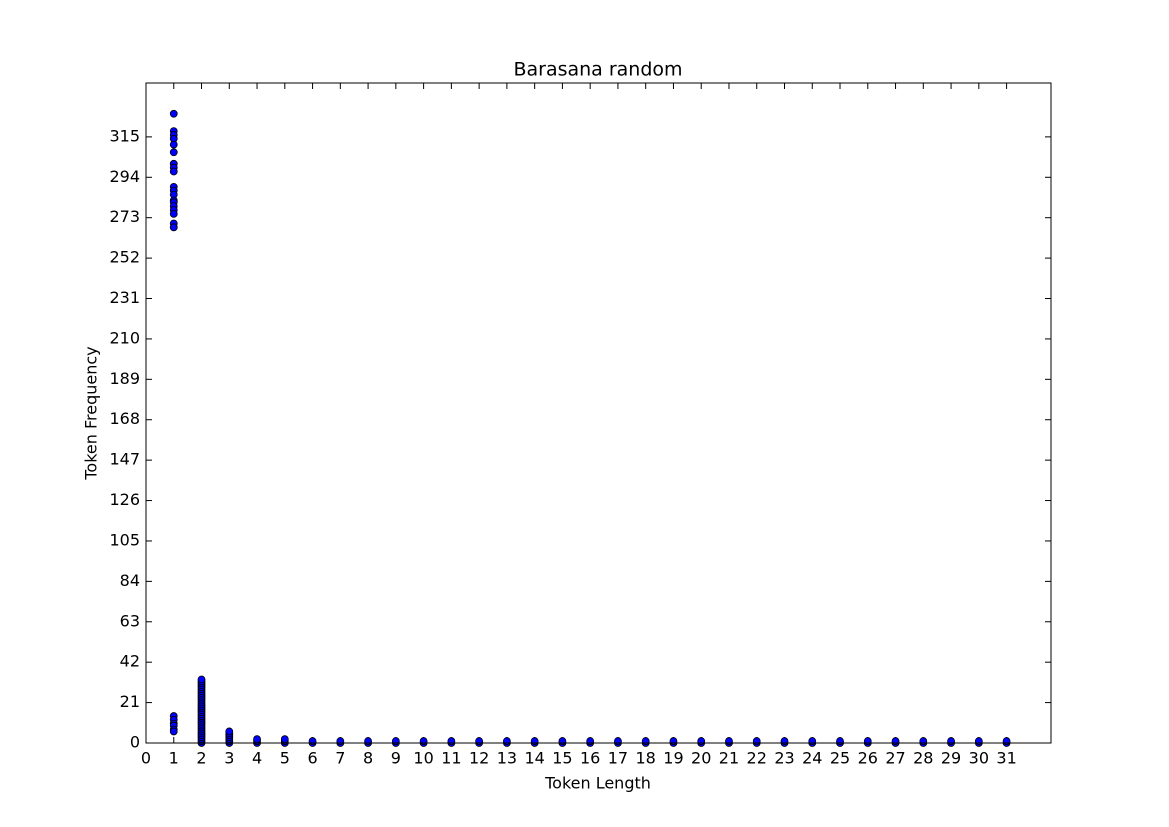 This screenshot has width=1169, height=827. Describe the element at coordinates (812, 758) in the screenshot. I see `x-tick-label: 24` at that location.